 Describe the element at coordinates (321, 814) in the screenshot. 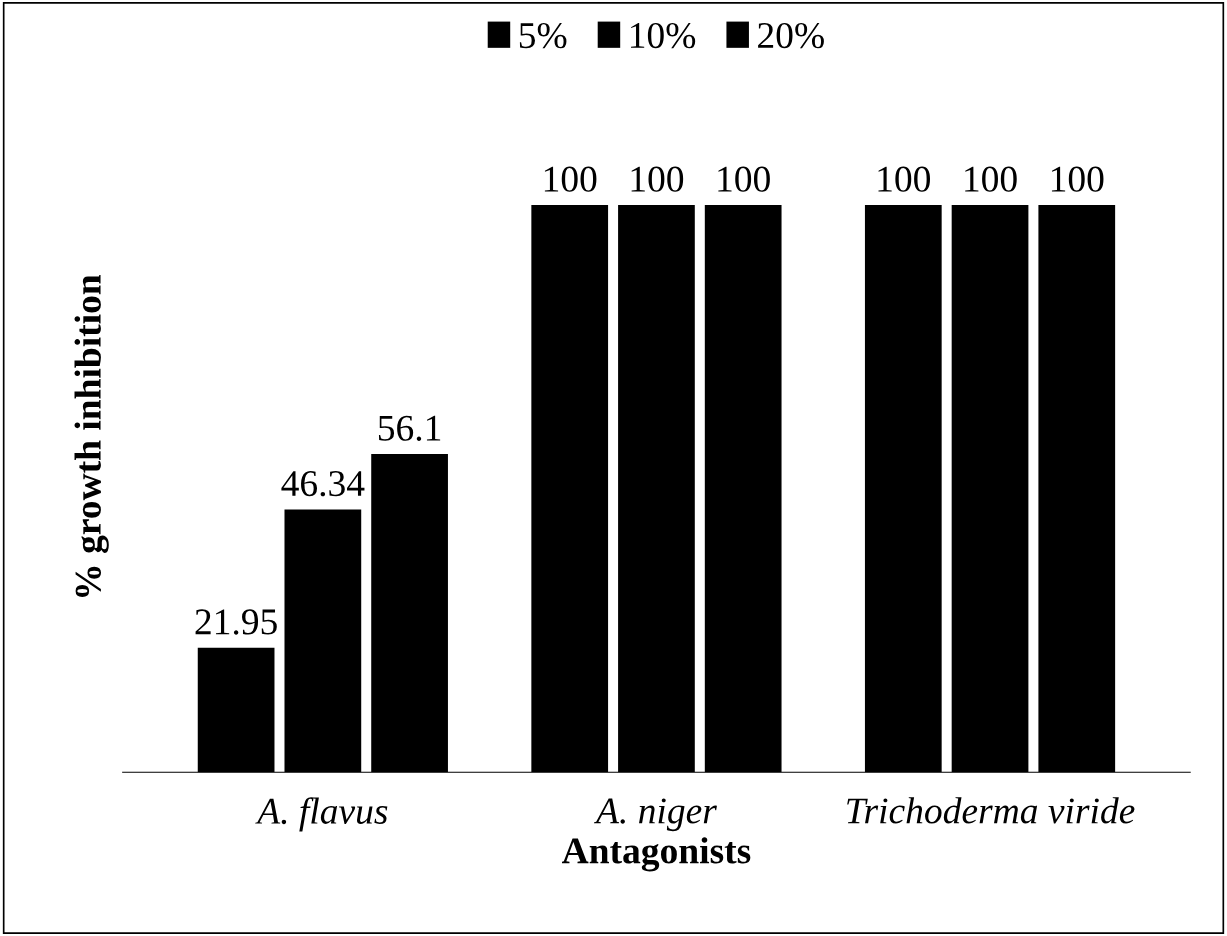

I see `x-tick-label: A. flavus` at that location.